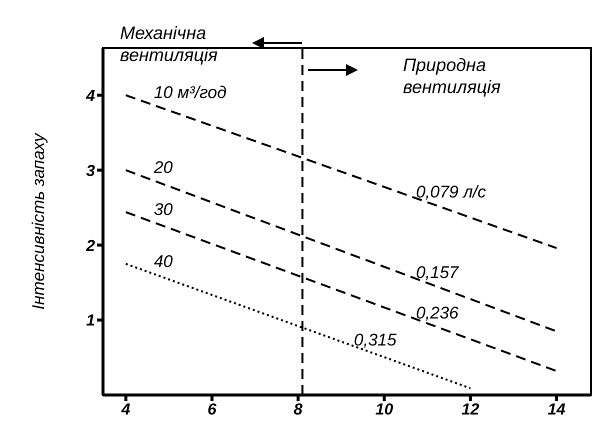 This screenshot has height=429, width=593. What do you see at coordinates (298, 409) in the screenshot?
I see `x-tick-label: 8` at bounding box center [298, 409].